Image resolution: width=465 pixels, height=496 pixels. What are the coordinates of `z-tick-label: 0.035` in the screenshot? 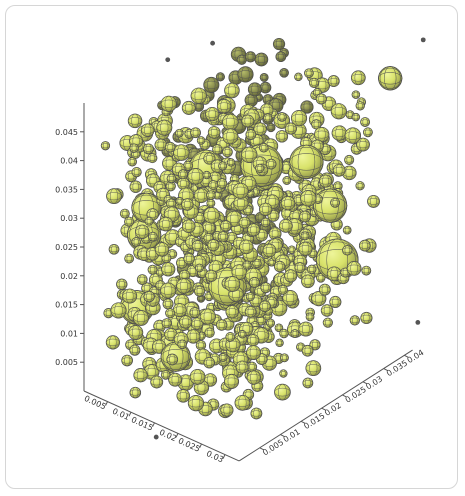 It's located at (66, 189).